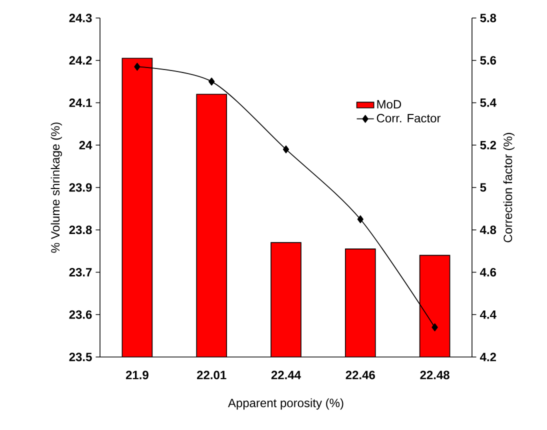 The width and height of the screenshot is (547, 430). What do you see at coordinates (137, 375) in the screenshot?
I see `x-tick-label: 21.9` at bounding box center [137, 375].